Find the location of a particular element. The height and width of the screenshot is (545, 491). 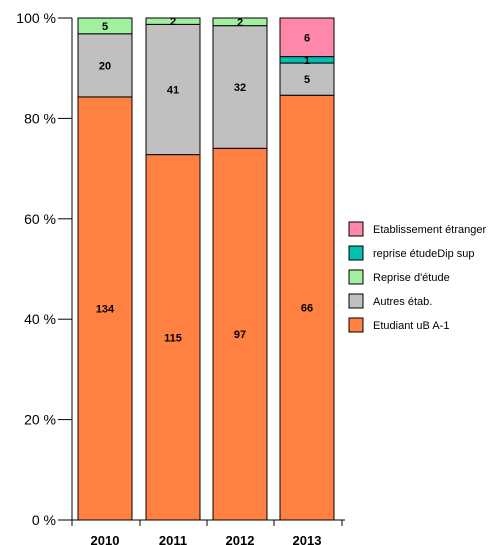

data-label: 115 is located at coordinates (173, 338).